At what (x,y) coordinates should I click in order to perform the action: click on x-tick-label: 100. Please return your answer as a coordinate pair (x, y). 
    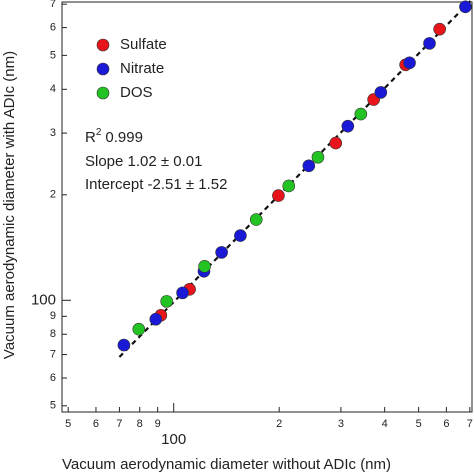
    Looking at the image, I should click on (173, 439).